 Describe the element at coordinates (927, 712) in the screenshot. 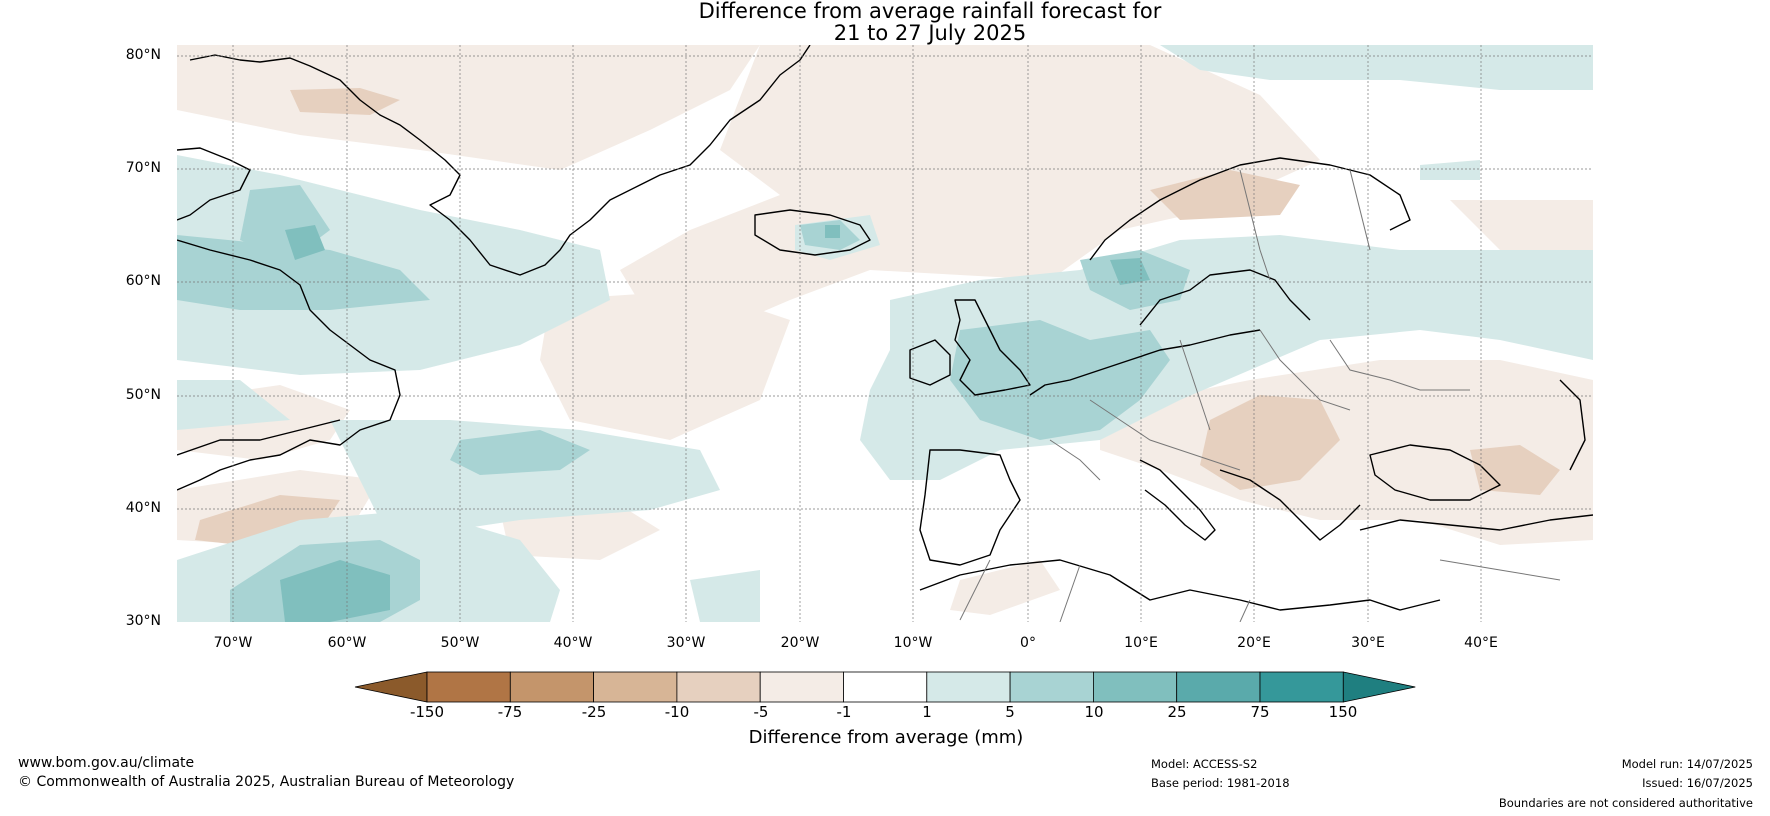

I see `colorbar-tick-label: 1` at that location.